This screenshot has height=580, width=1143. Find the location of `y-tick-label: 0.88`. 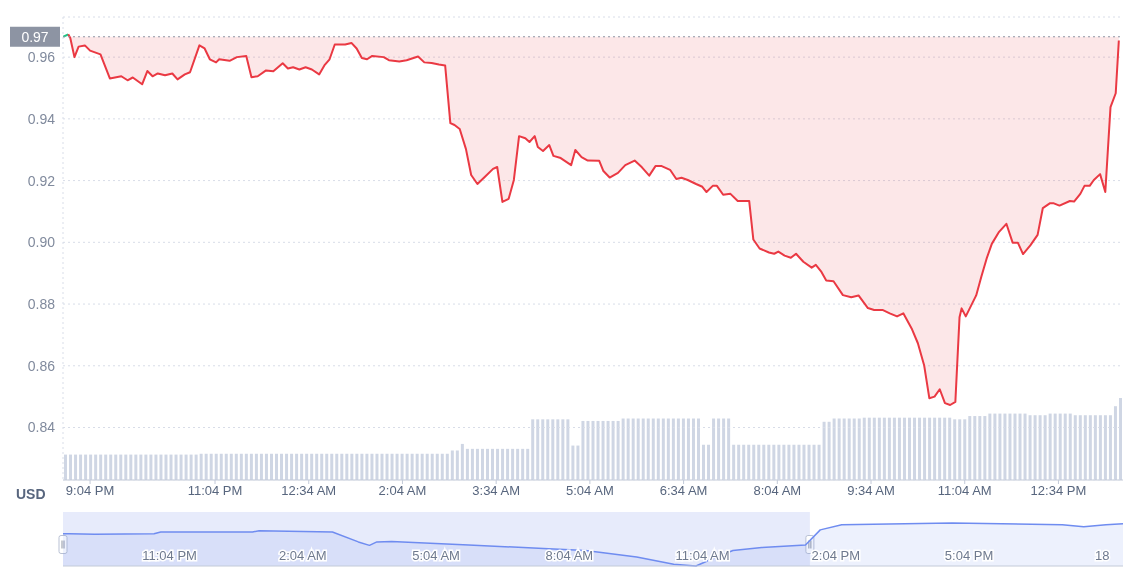

y-tick-label: 0.88 is located at coordinates (41, 304).